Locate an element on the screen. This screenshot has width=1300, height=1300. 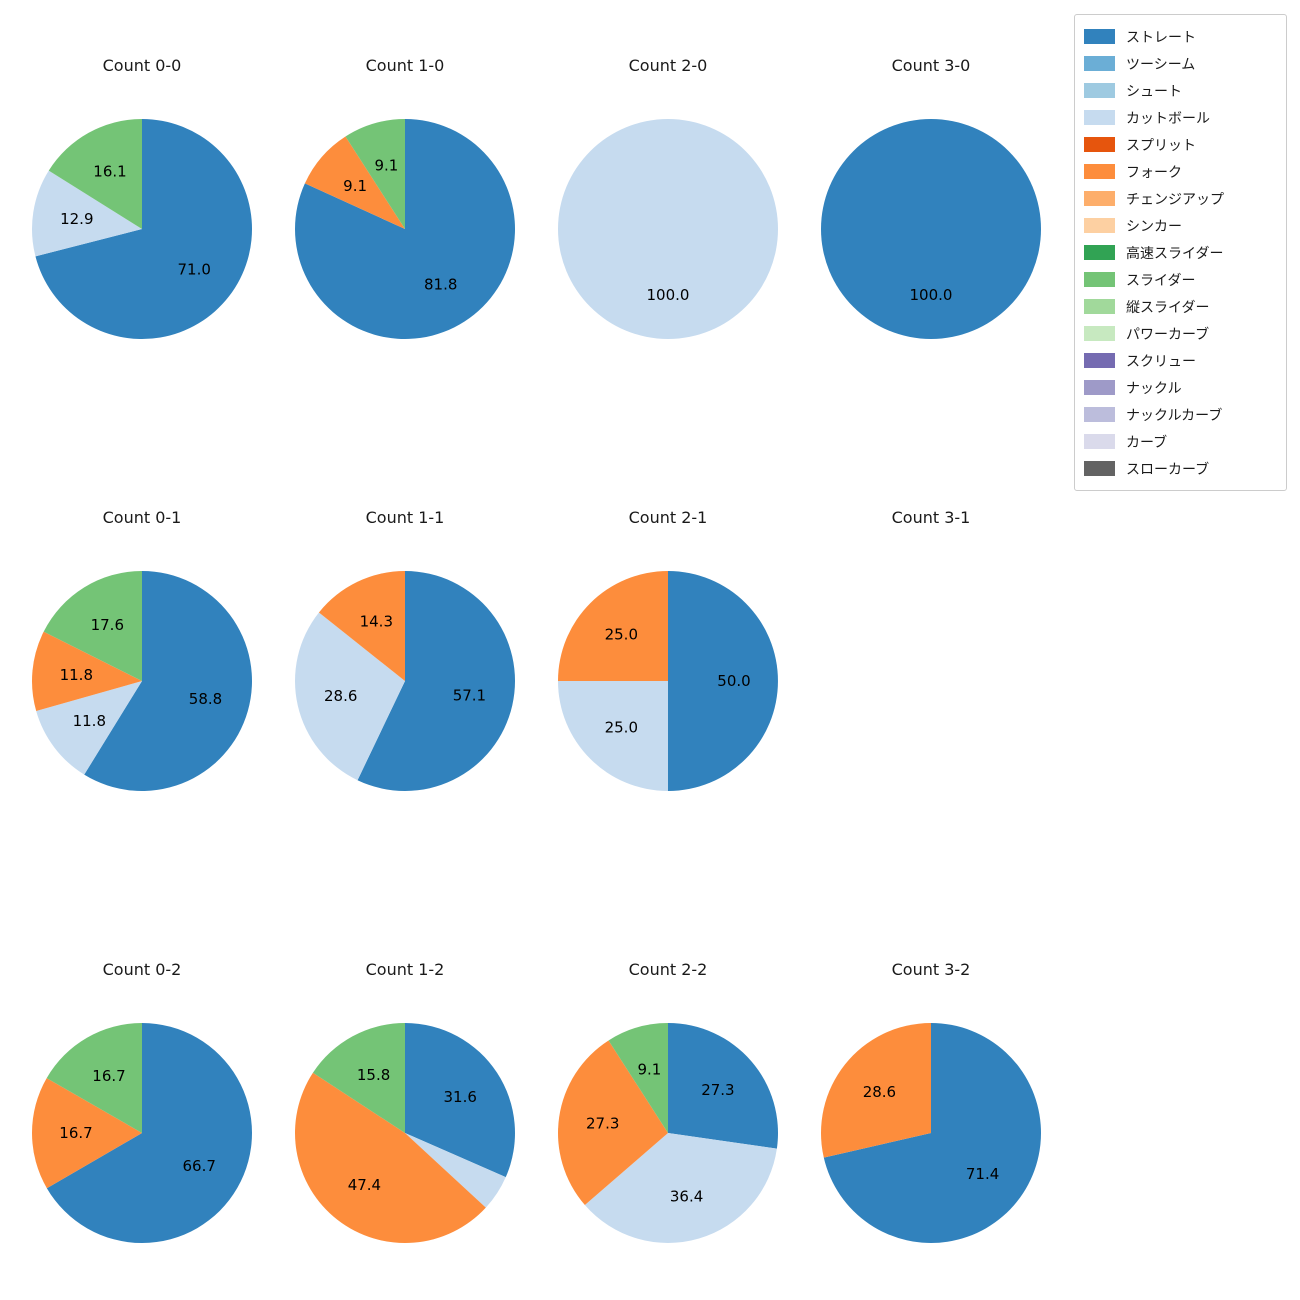
slice-value-label: 47.4 is located at coordinates (364, 1185).